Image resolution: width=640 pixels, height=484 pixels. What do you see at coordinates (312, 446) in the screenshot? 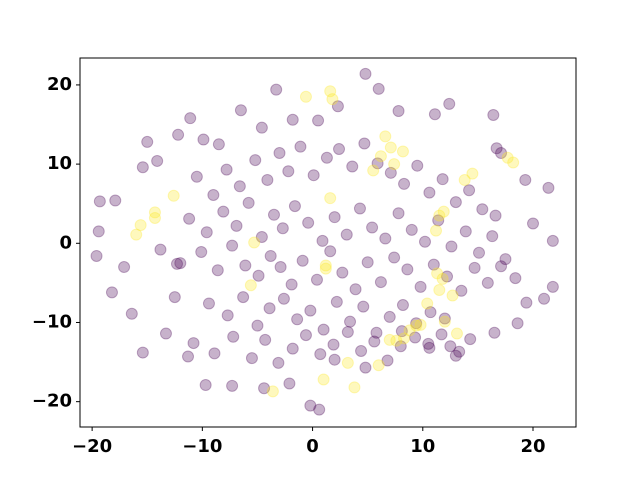
I see `x-tick-label: 0` at bounding box center [312, 446].